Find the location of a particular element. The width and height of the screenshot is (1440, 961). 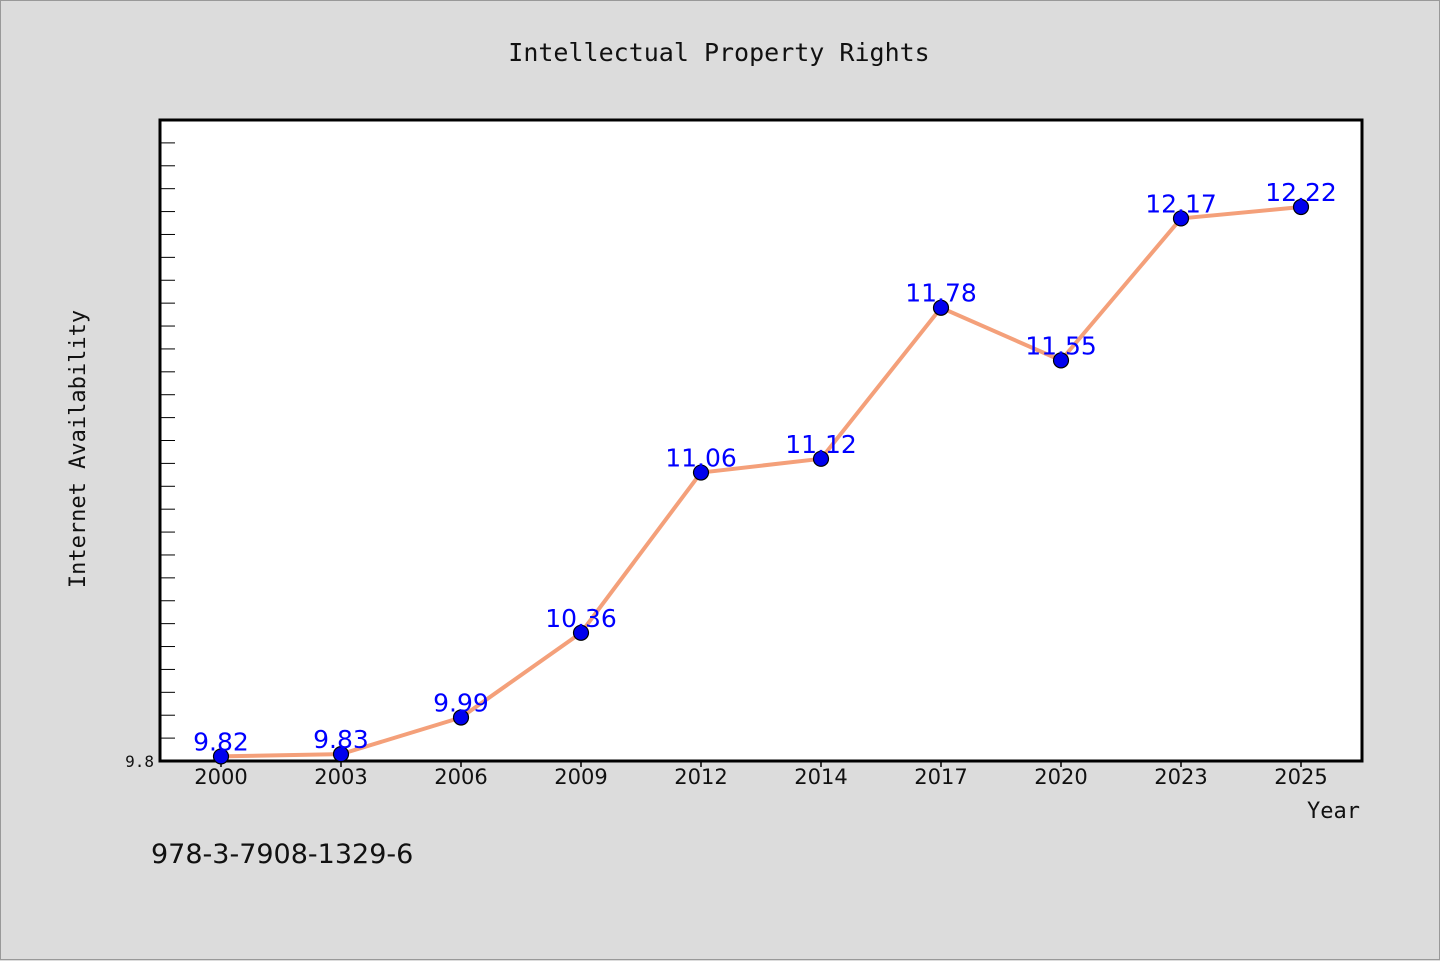

x-tick-label: 2000 is located at coordinates (220, 777).